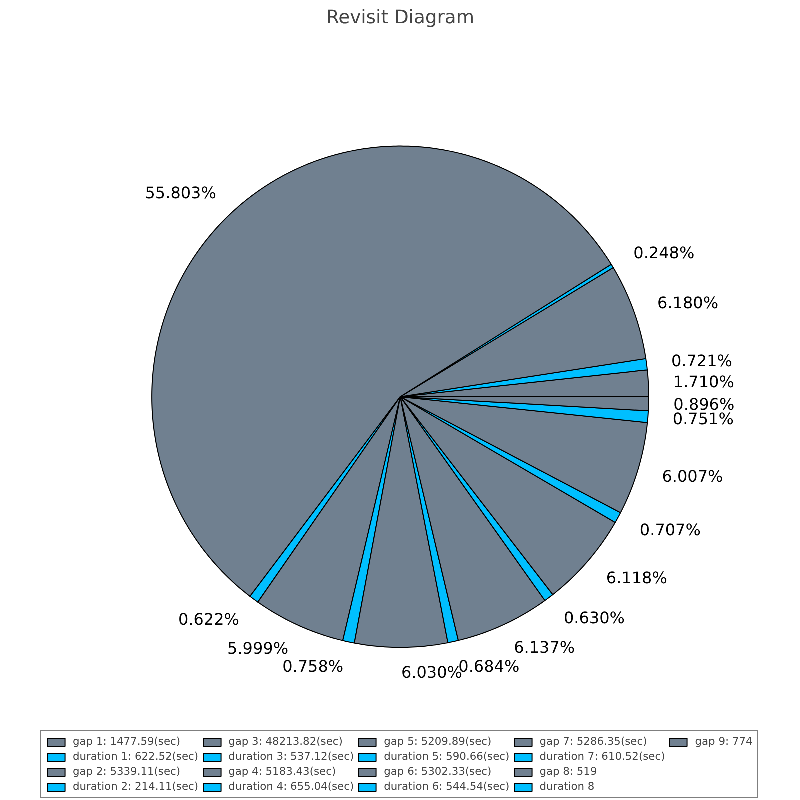  What do you see at coordinates (688, 303) in the screenshot?
I see `data-label: 6.180%` at bounding box center [688, 303].